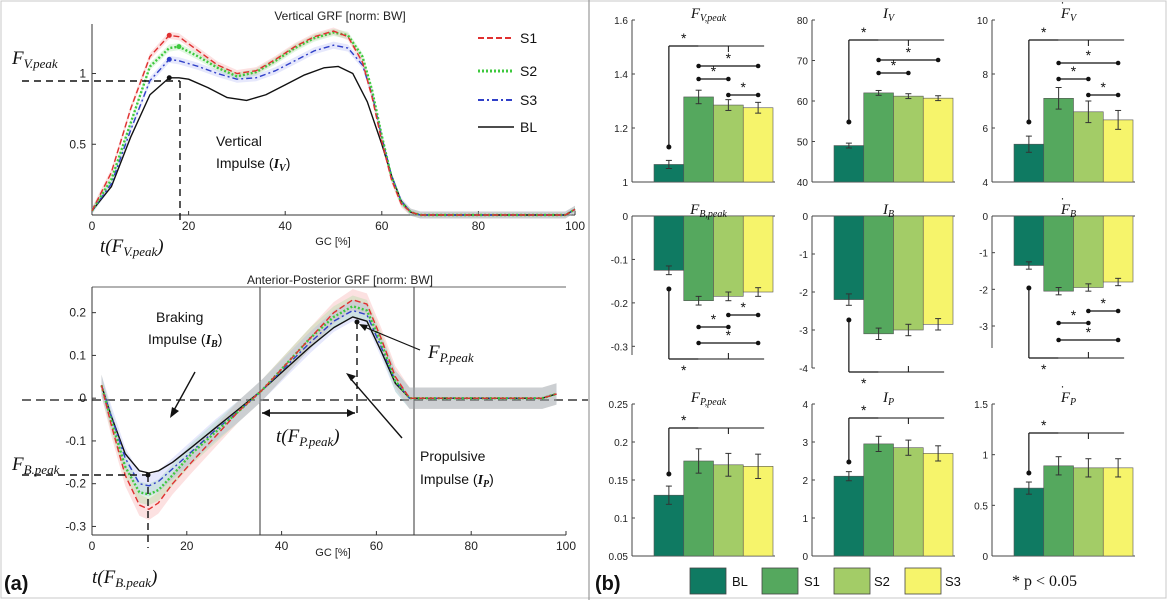  Describe the element at coordinates (169, 35) in the screenshot. I see `vgrf-peak-dot-s1` at that location.